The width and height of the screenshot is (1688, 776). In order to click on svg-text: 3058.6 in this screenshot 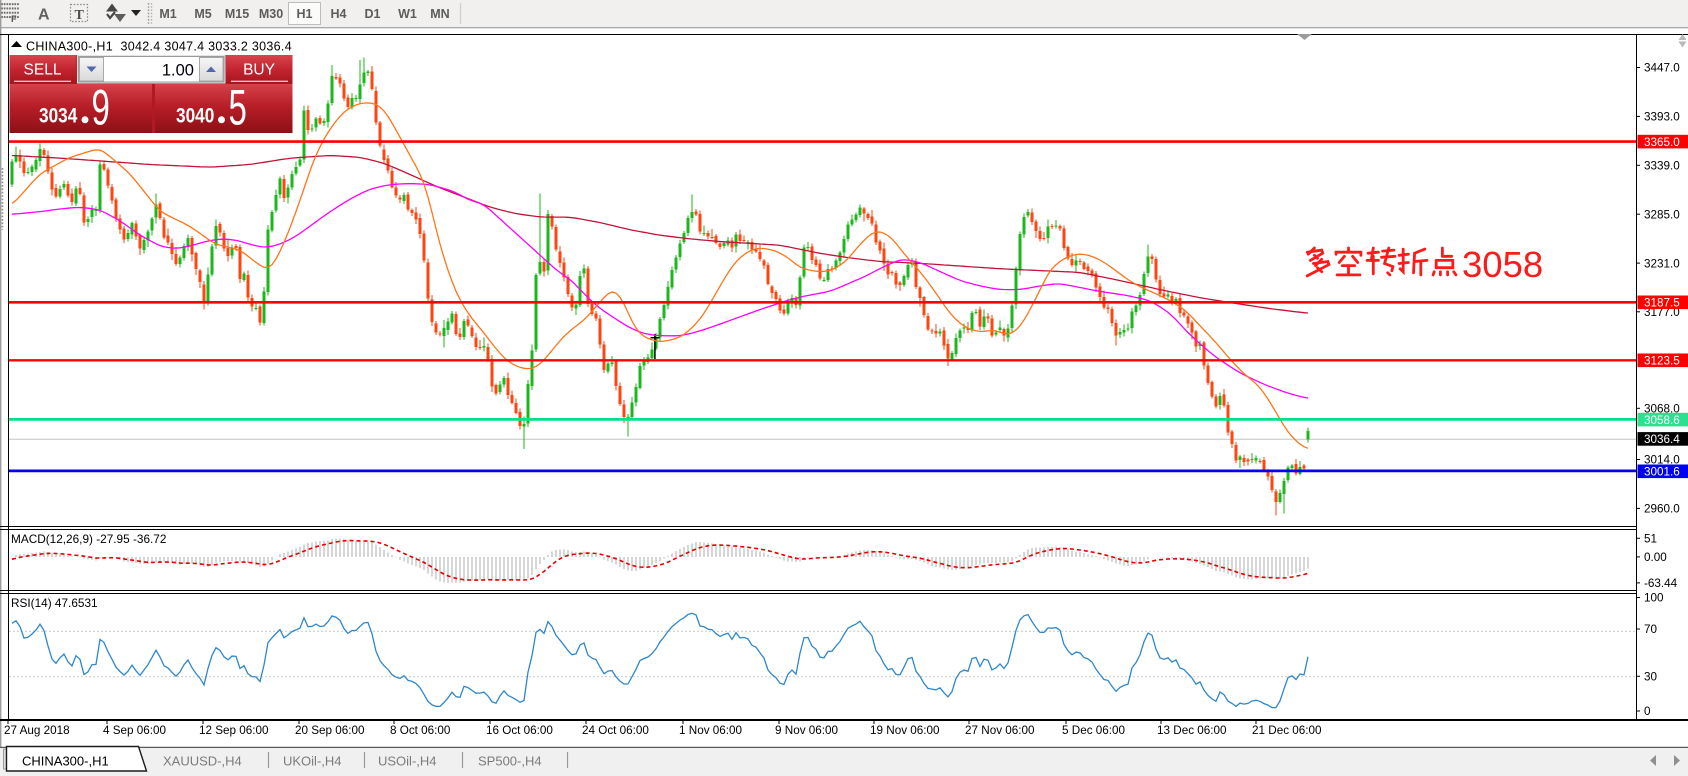, I will do `click(1662, 420)`.